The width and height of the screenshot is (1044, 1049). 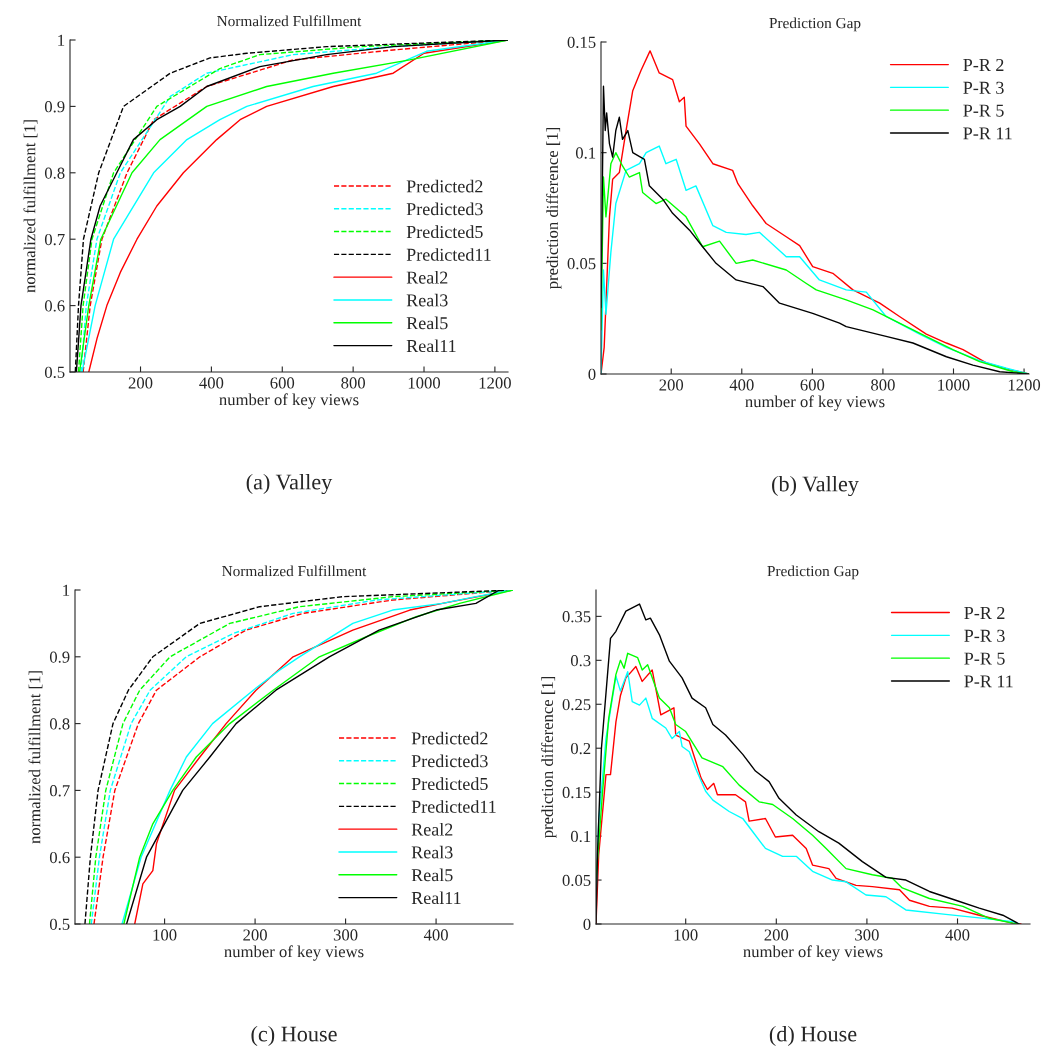 What do you see at coordinates (289, 484) in the screenshot?
I see `text: (a) Valley` at bounding box center [289, 484].